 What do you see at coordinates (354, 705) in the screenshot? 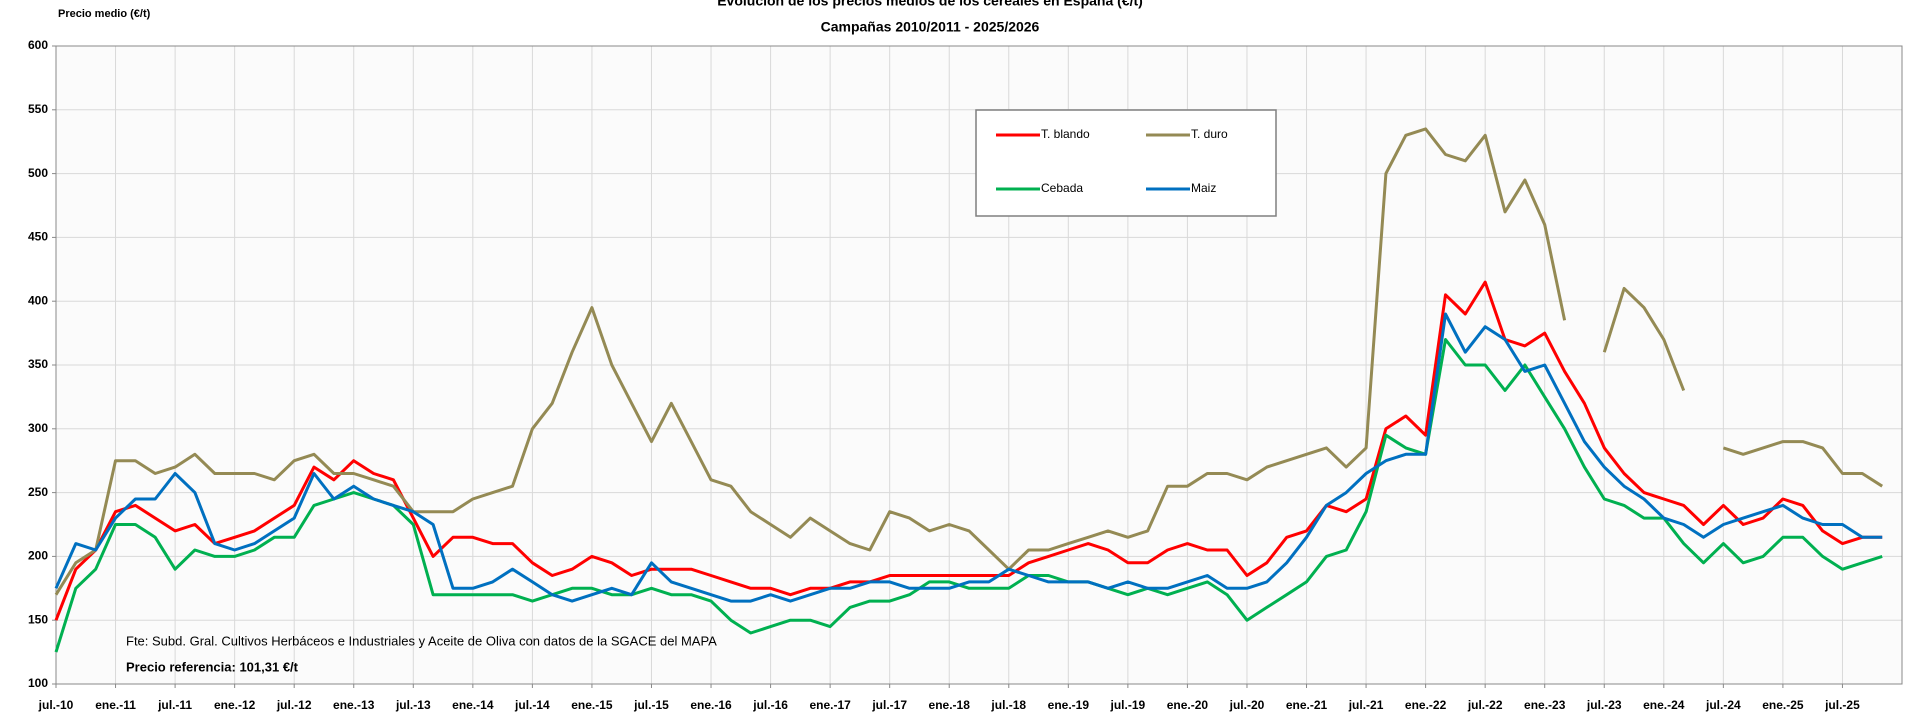
I see `x-tick-label: ene.-13` at bounding box center [354, 705].